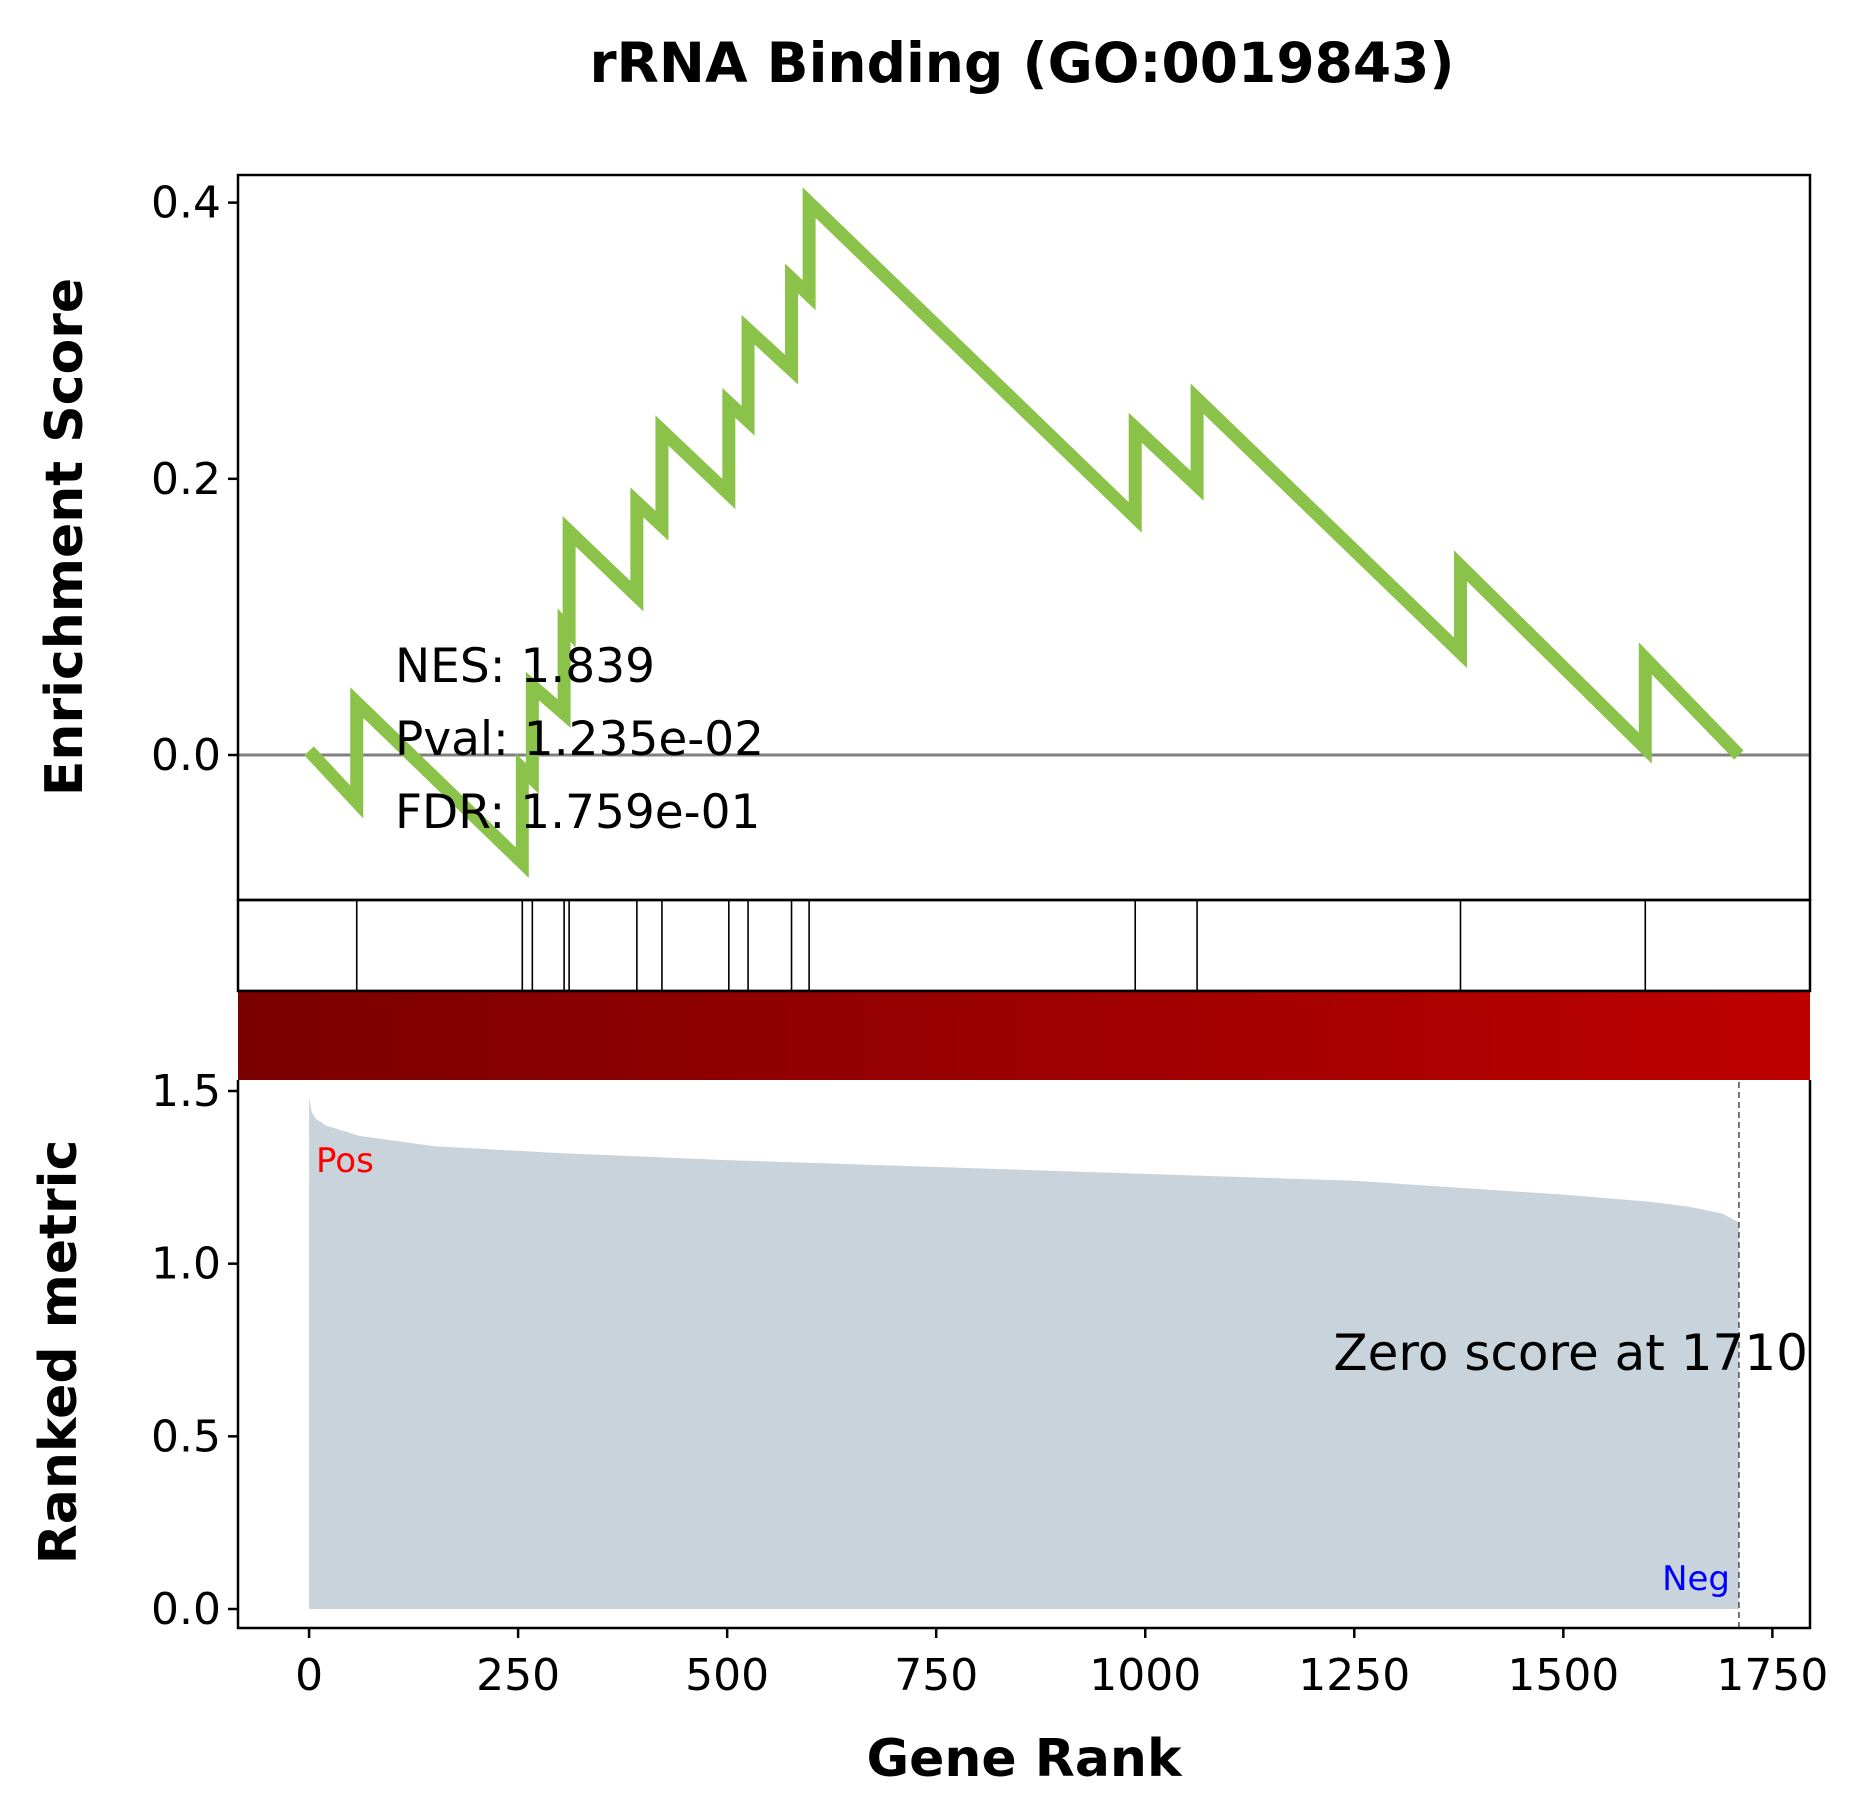 The width and height of the screenshot is (1861, 1812). I want to click on x-tick-label: 1250, so click(1354, 1675).